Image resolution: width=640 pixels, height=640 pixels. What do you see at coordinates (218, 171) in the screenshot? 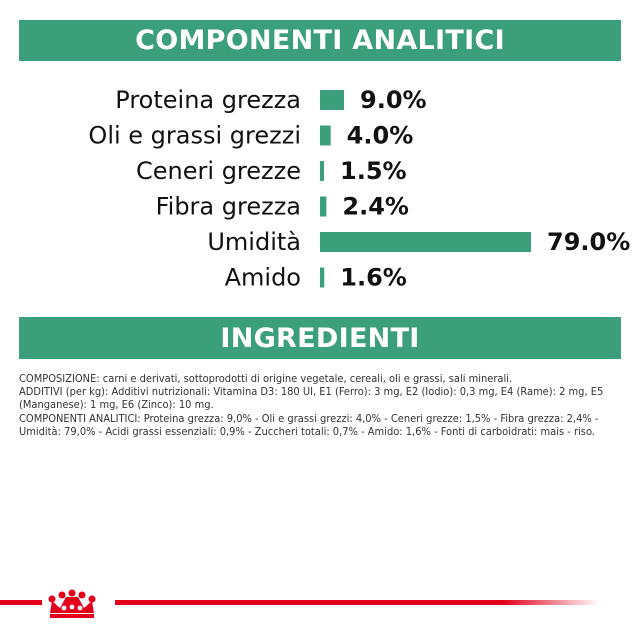
I see `category-label: Ceneri grezze` at bounding box center [218, 171].